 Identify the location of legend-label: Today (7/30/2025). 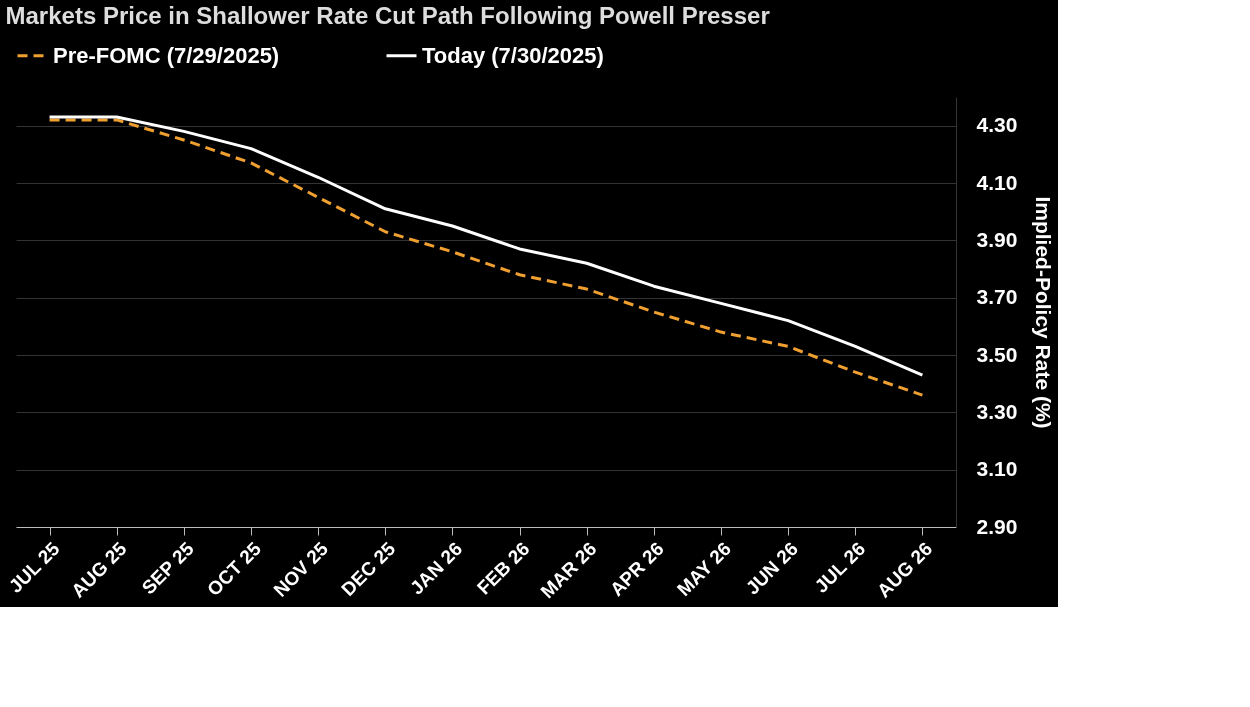
(513, 55).